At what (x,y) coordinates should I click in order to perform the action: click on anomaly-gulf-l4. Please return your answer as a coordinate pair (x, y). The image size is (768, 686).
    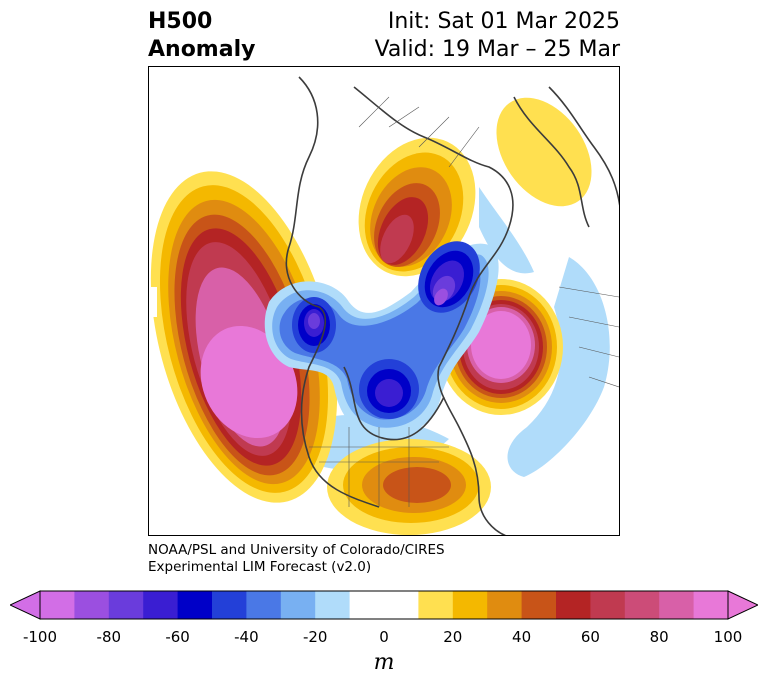
    Looking at the image, I should click on (417, 485).